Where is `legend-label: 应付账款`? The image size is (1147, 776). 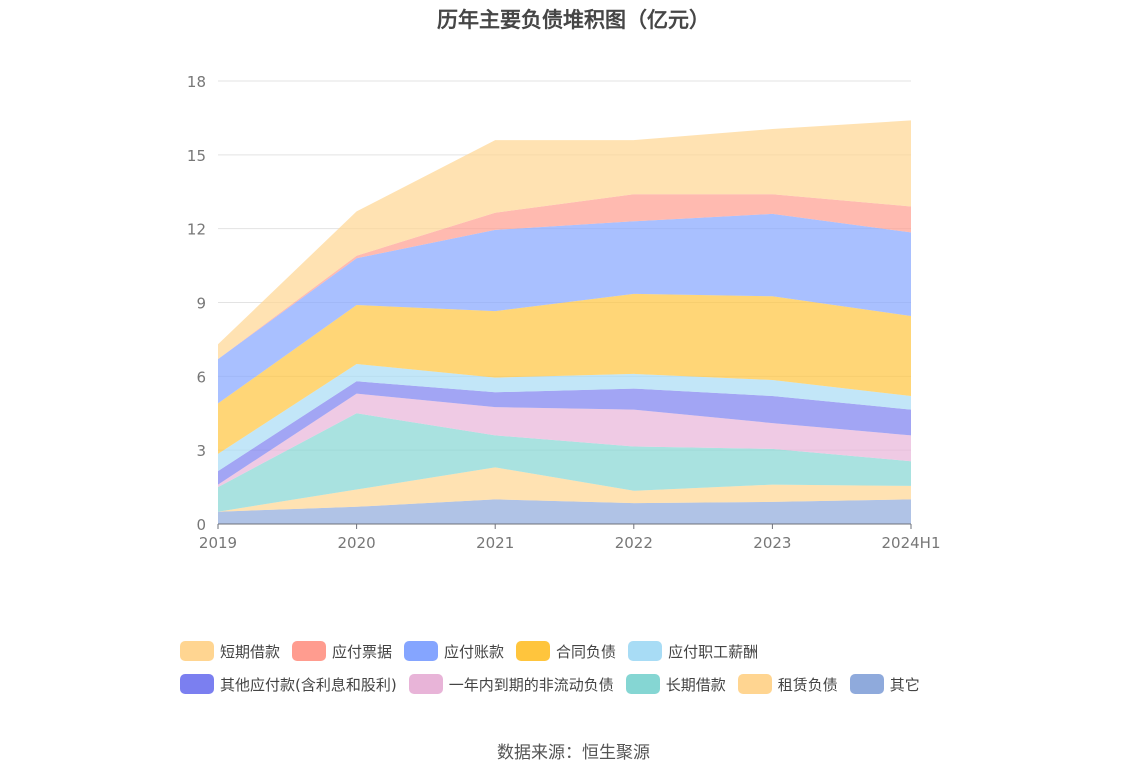 legend-label: 应付账款 is located at coordinates (474, 651).